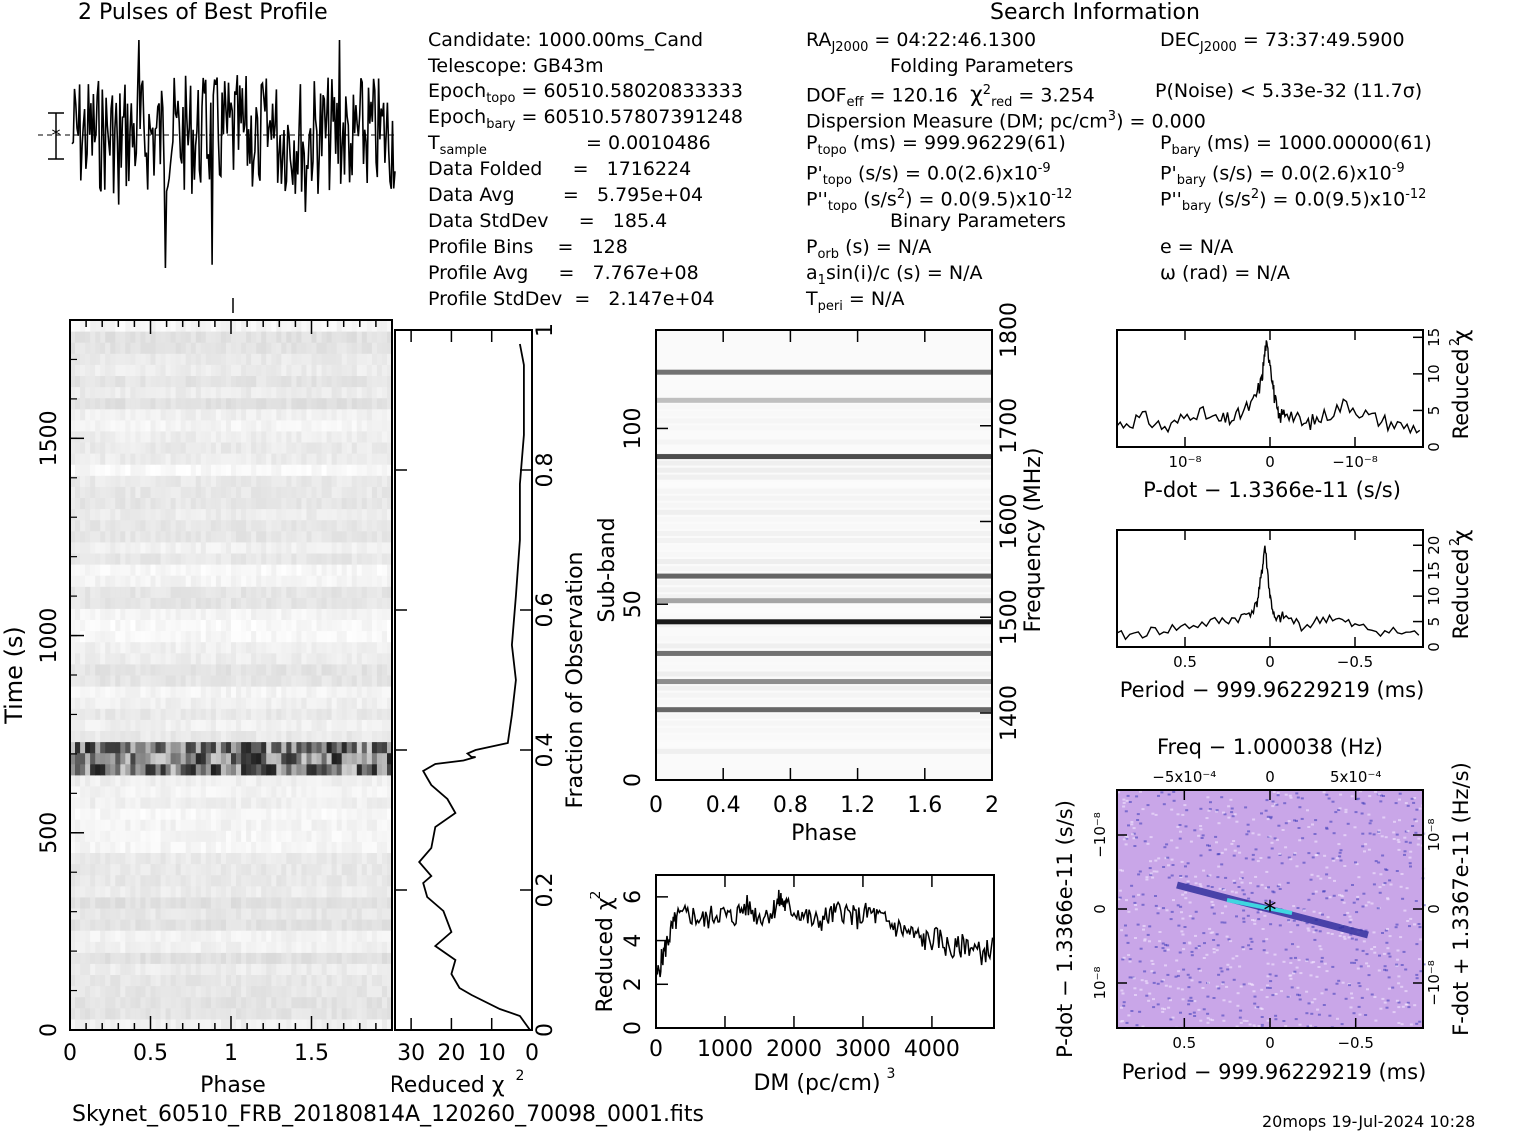  Describe the element at coordinates (545, 330) in the screenshot. I see `y-tick-label: 1` at that location.